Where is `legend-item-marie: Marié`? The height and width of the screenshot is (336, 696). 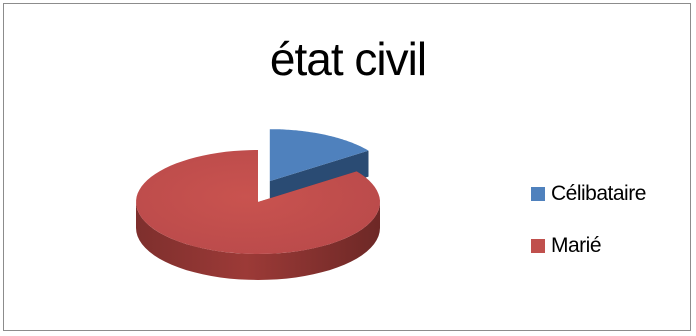
legend-item-marie: Marié is located at coordinates (588, 246).